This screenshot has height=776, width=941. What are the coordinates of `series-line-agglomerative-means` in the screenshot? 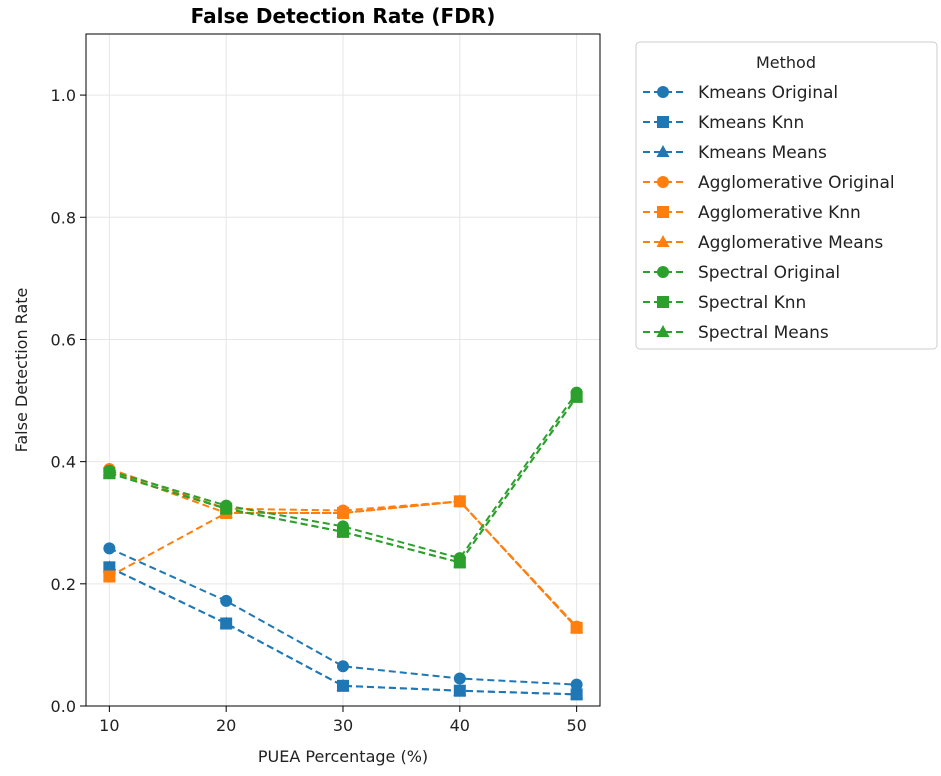 It's located at (343, 549).